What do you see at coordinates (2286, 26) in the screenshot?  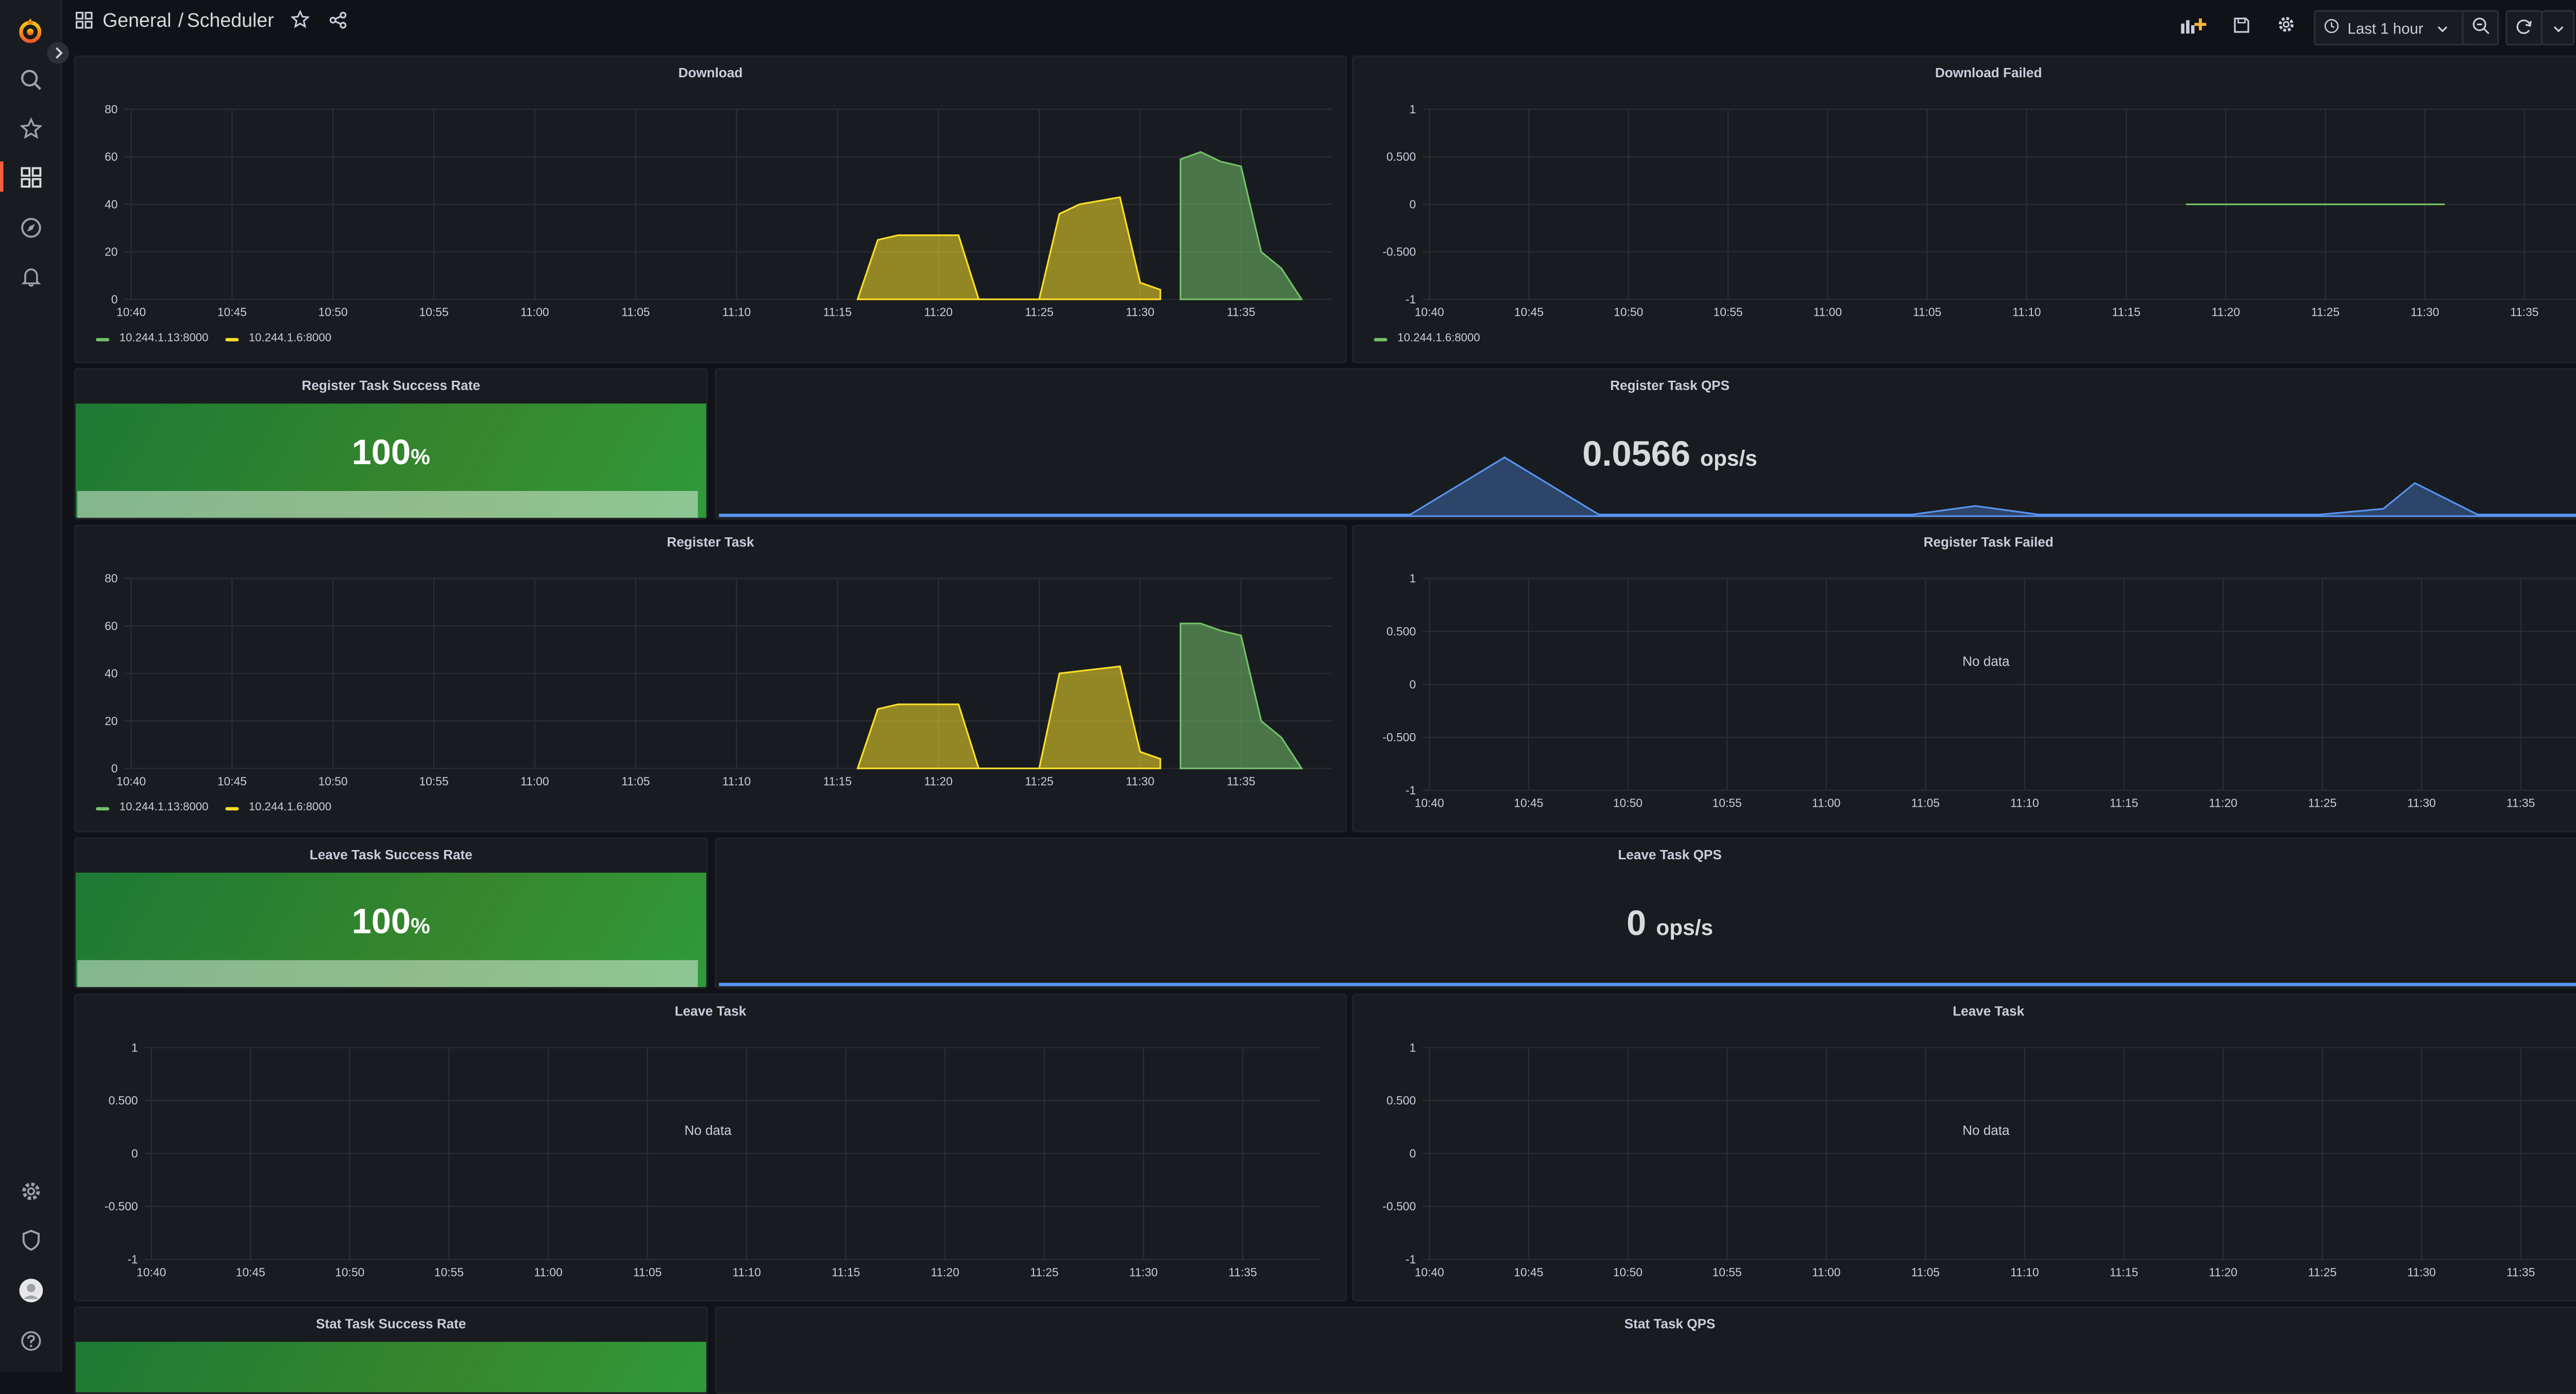 I see `dashboard-settings-button` at bounding box center [2286, 26].